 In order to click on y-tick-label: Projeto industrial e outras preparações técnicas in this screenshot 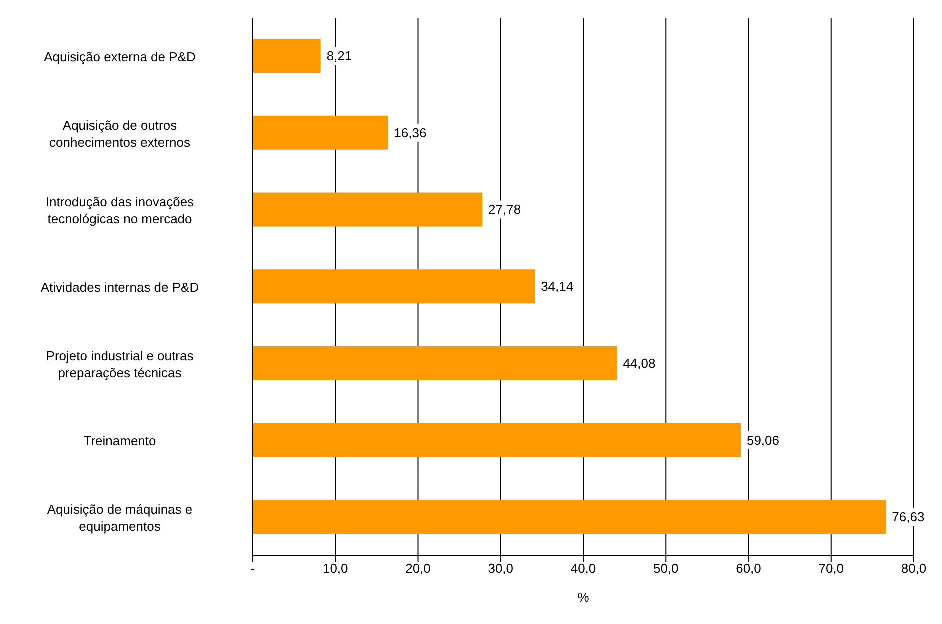, I will do `click(120, 364)`.